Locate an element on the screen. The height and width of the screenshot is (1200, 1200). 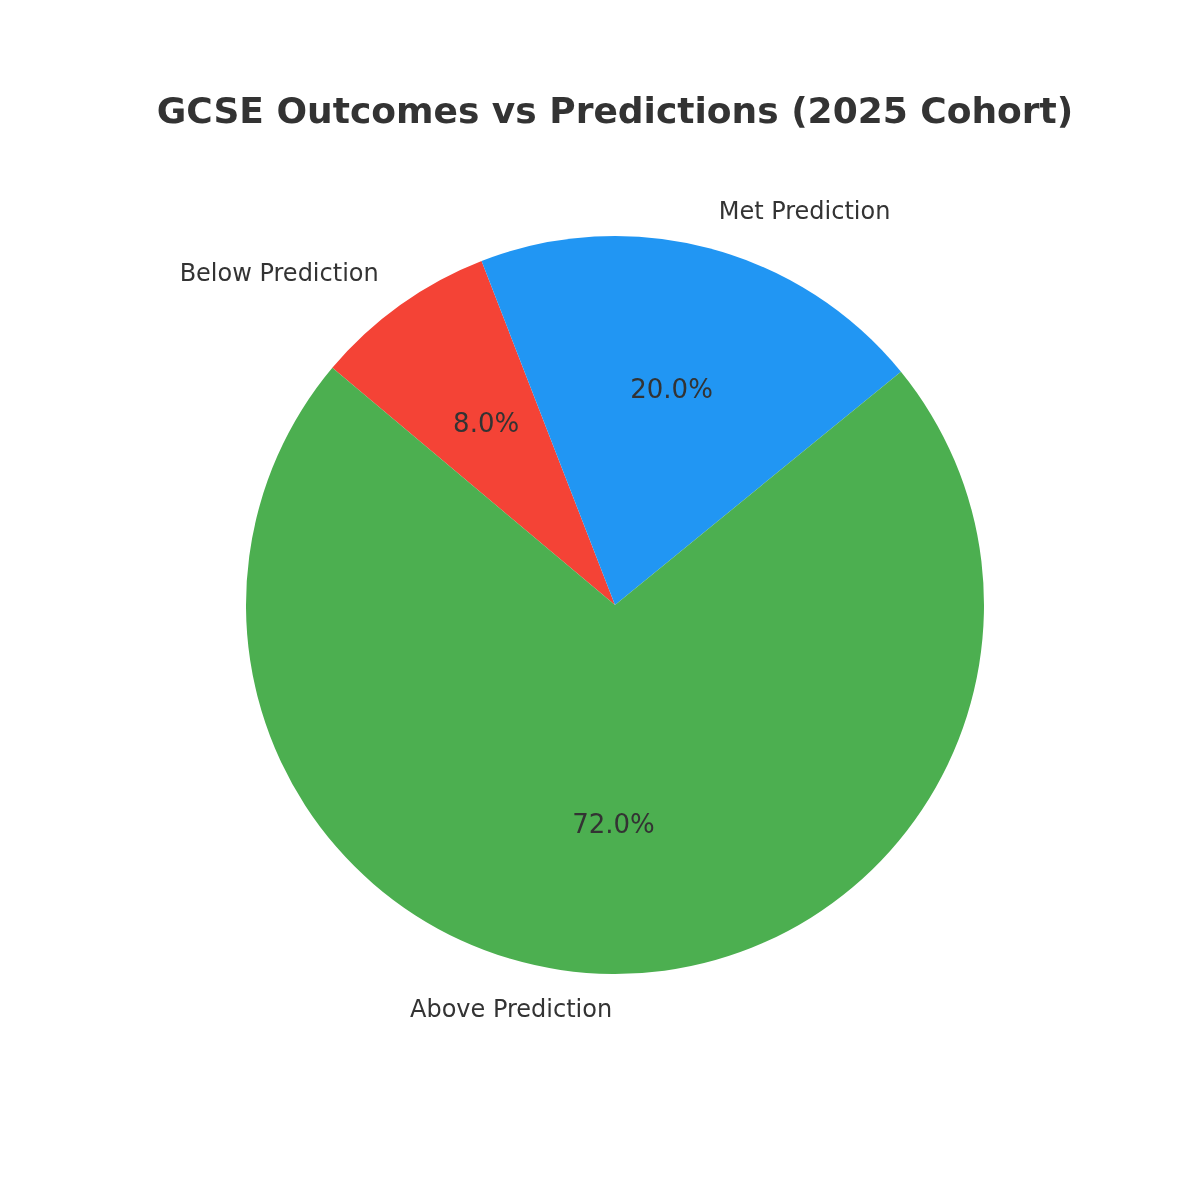
slice-label: Above Prediction is located at coordinates (511, 1009).